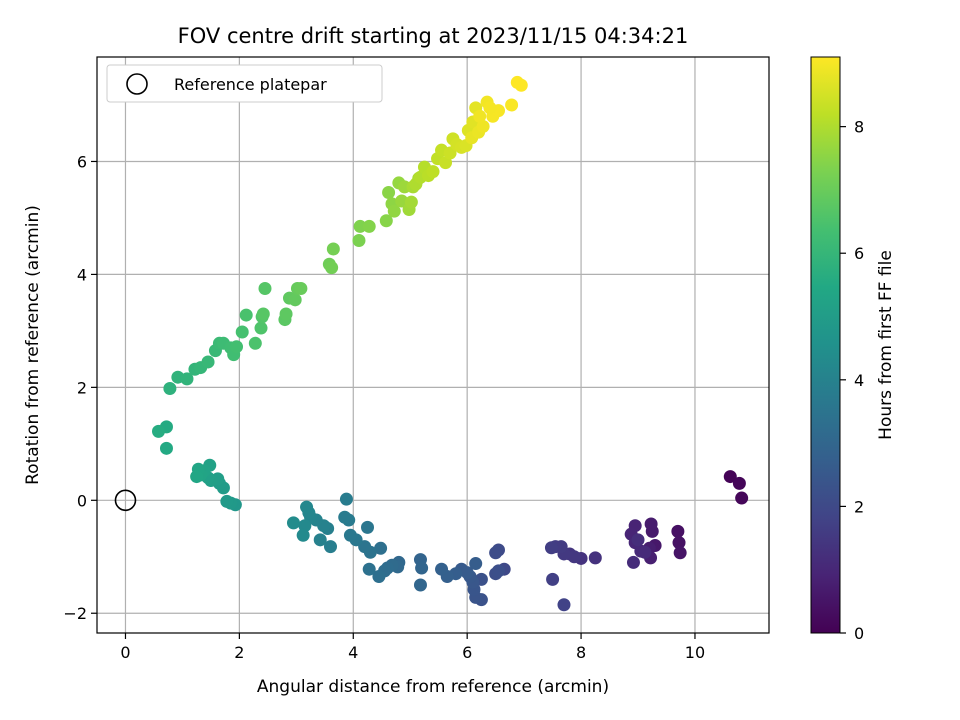 This screenshot has height=720, width=960. Describe the element at coordinates (859, 253) in the screenshot. I see `colorbar-tick-label: 6` at that location.